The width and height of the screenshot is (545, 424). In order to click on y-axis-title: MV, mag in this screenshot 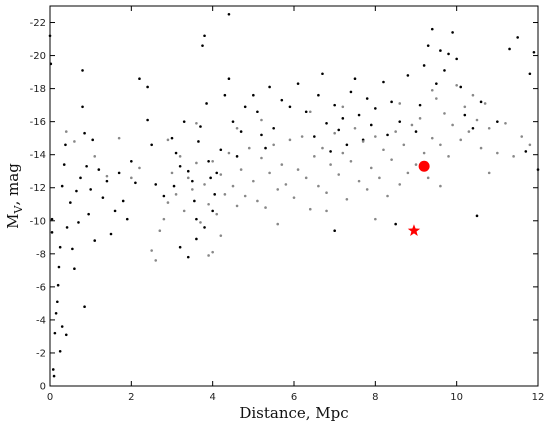, I will do `click(14, 196)`.